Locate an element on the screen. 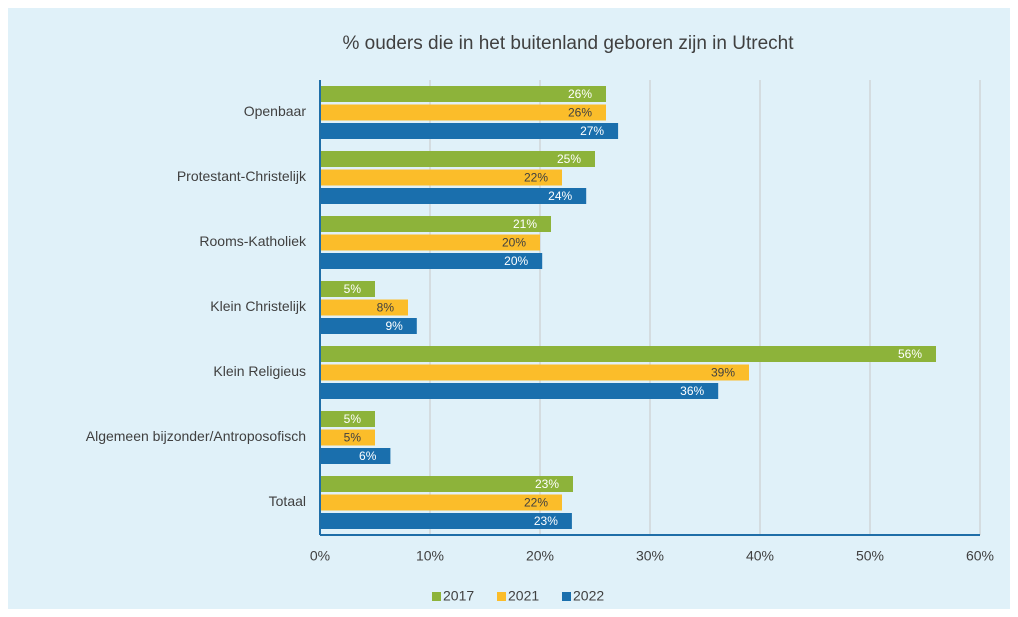  y-tick-label: Totaal is located at coordinates (287, 501).